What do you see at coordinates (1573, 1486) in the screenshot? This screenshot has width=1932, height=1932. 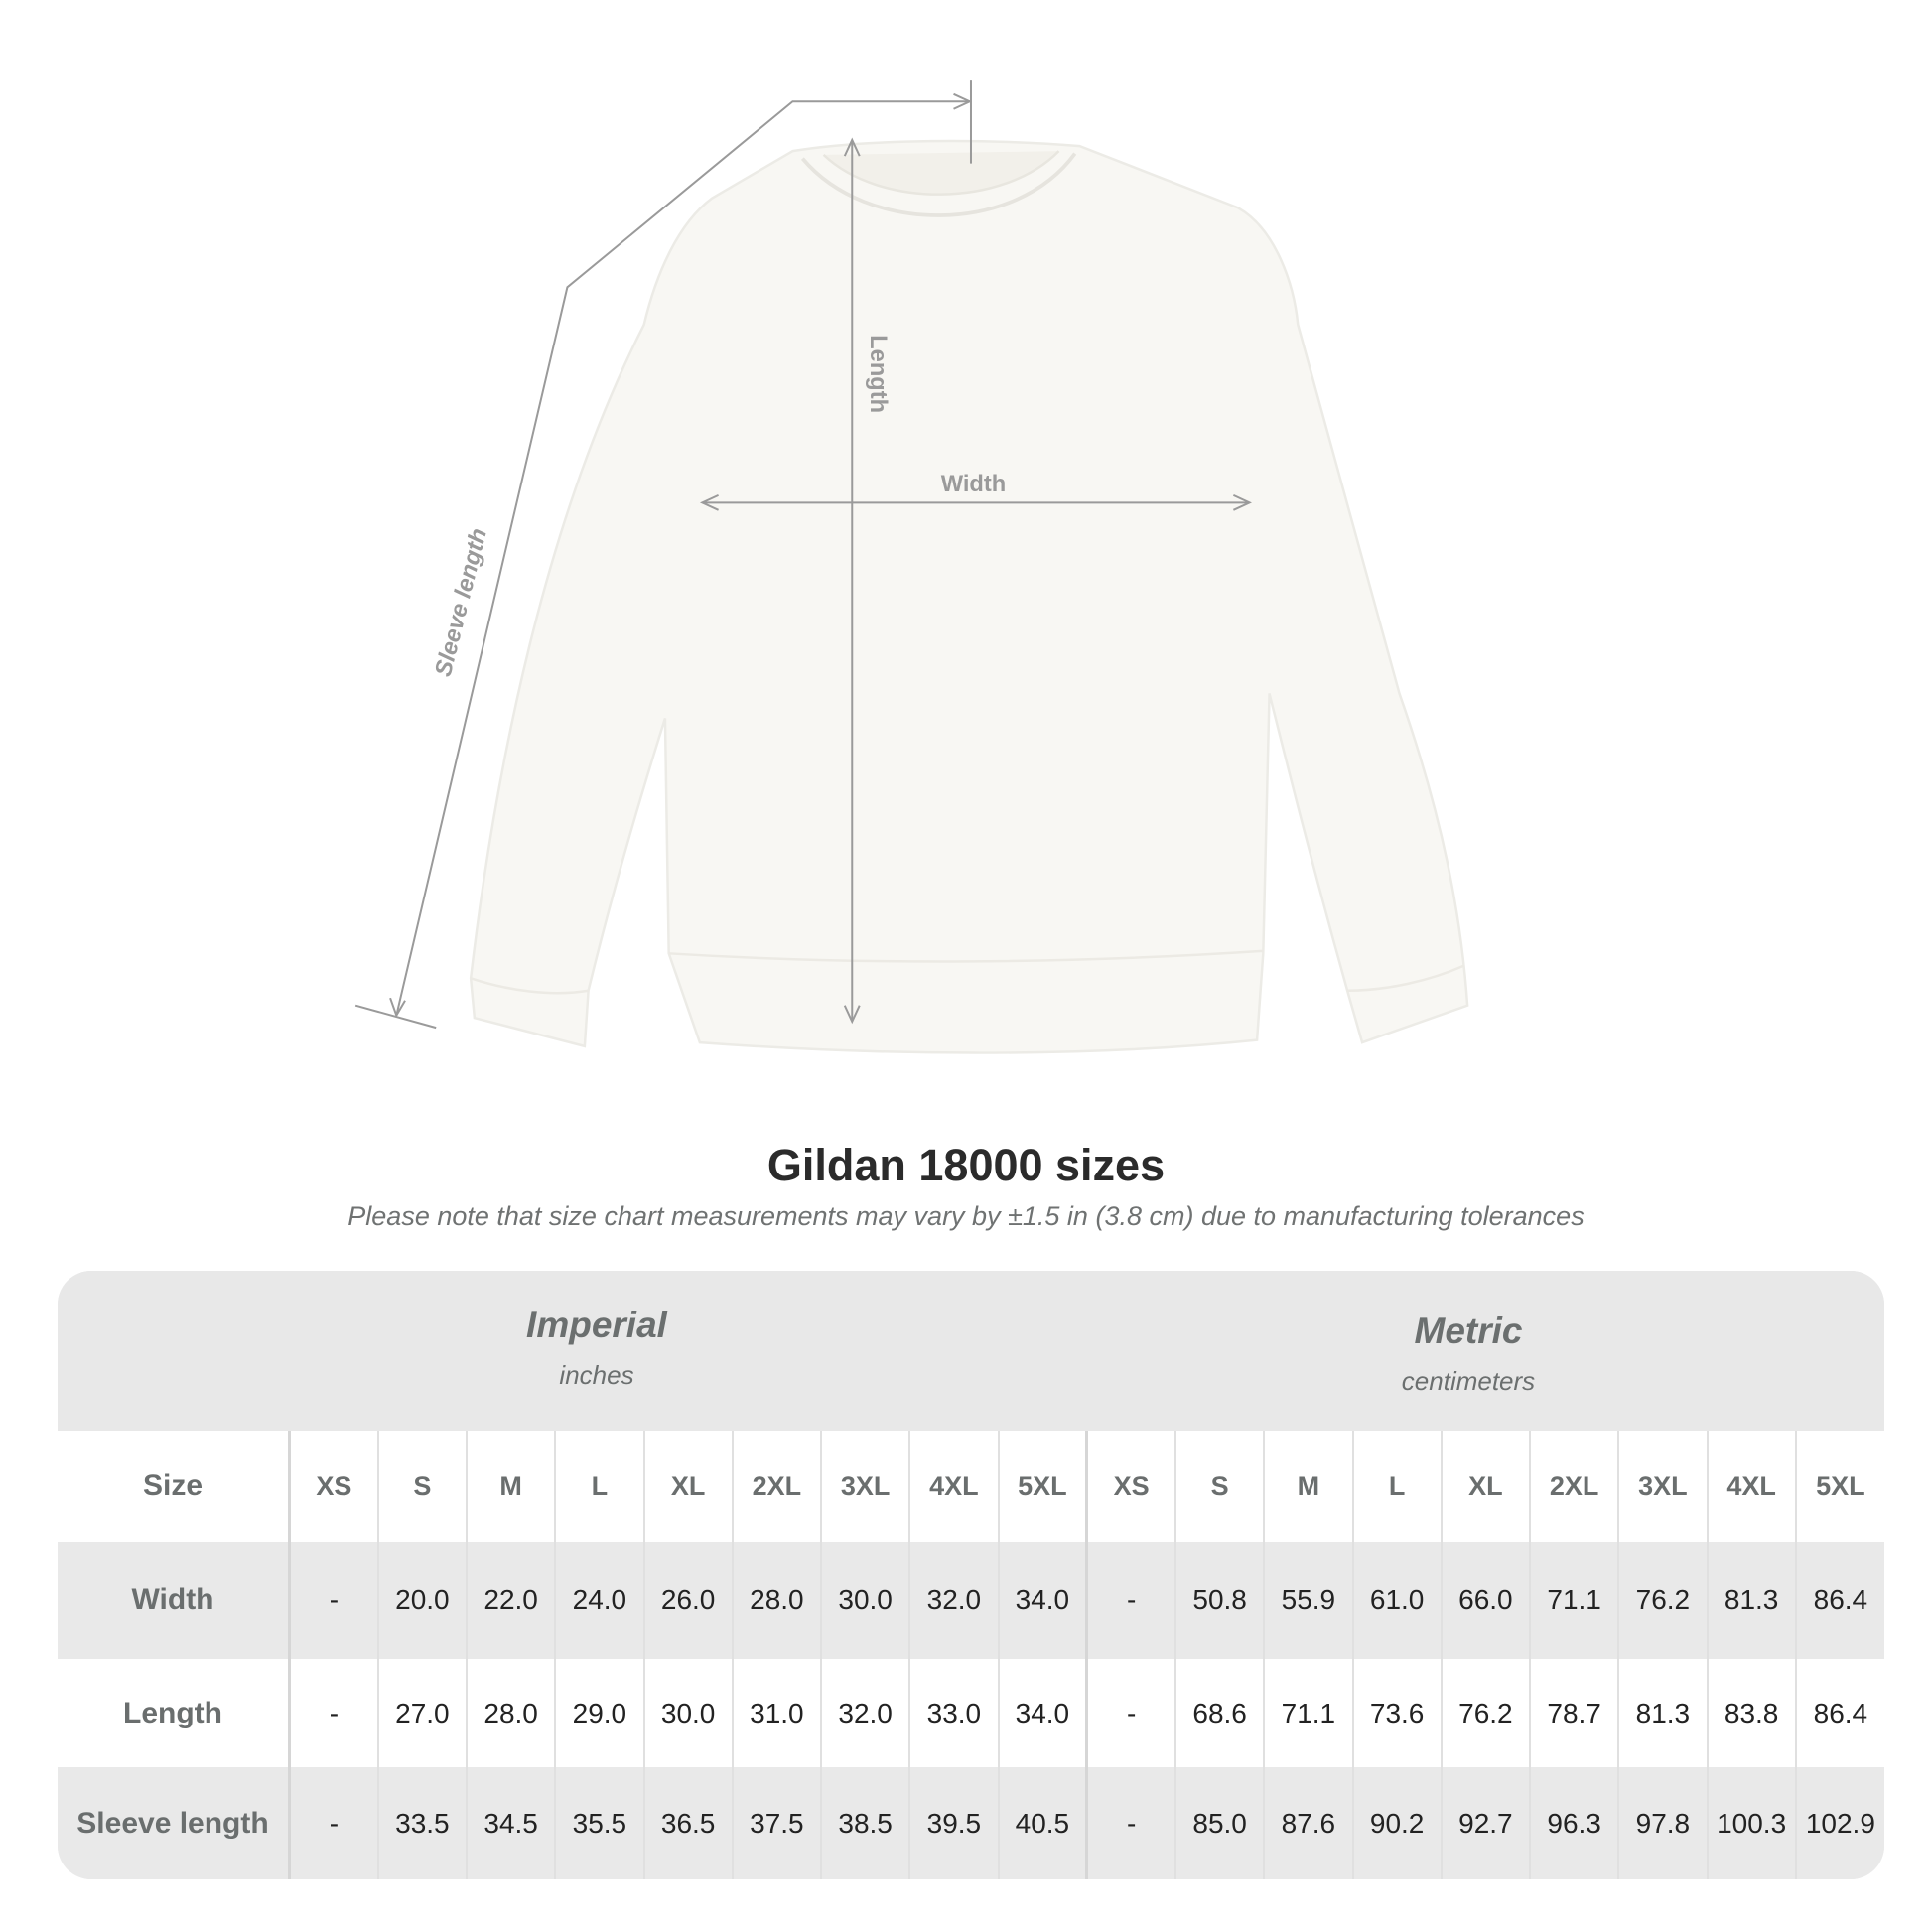 I see `metric-size-header: 2XL` at bounding box center [1573, 1486].